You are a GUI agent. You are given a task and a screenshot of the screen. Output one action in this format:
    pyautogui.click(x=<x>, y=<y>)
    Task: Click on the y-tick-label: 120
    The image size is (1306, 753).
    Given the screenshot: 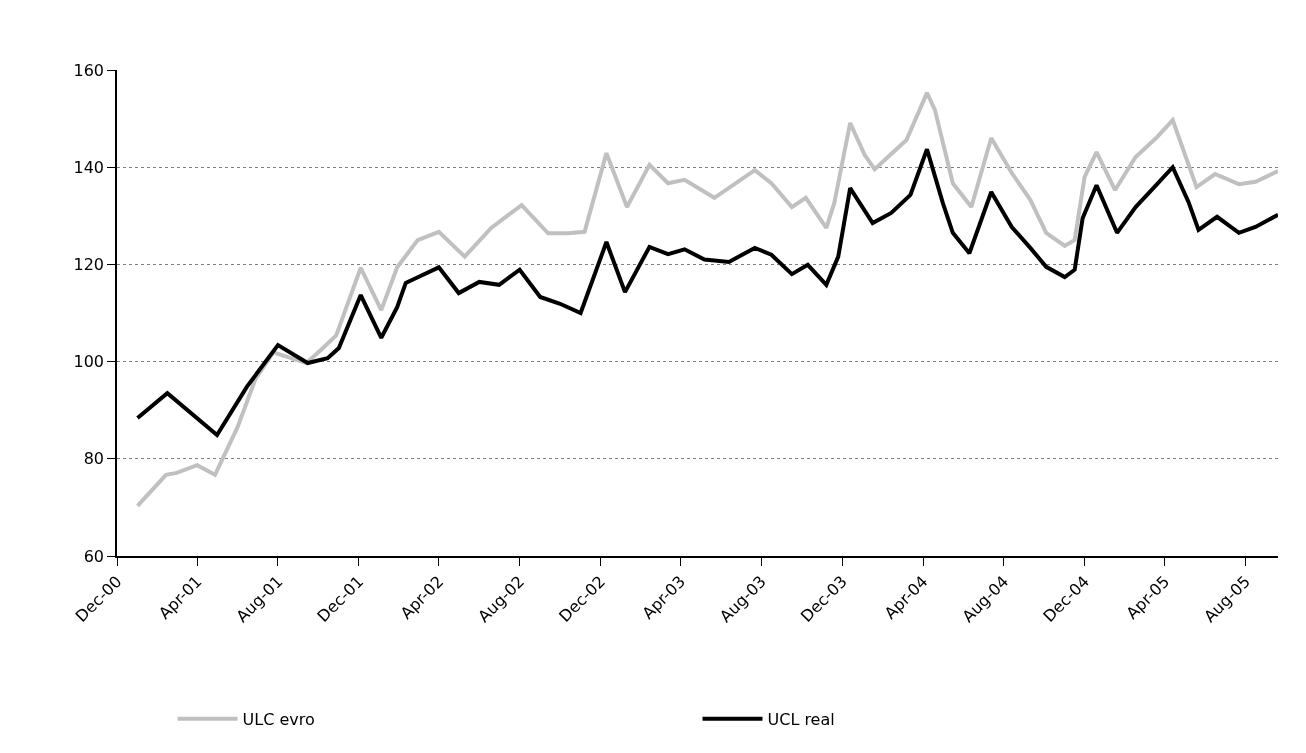 What is the action you would take?
    pyautogui.click(x=89, y=264)
    